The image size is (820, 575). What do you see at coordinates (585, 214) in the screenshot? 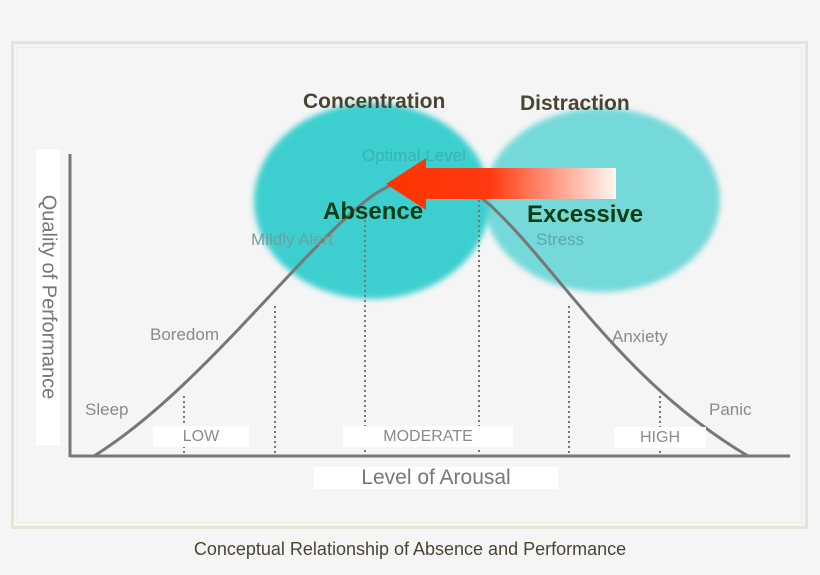
I see `excessive-label: Excessive` at bounding box center [585, 214].